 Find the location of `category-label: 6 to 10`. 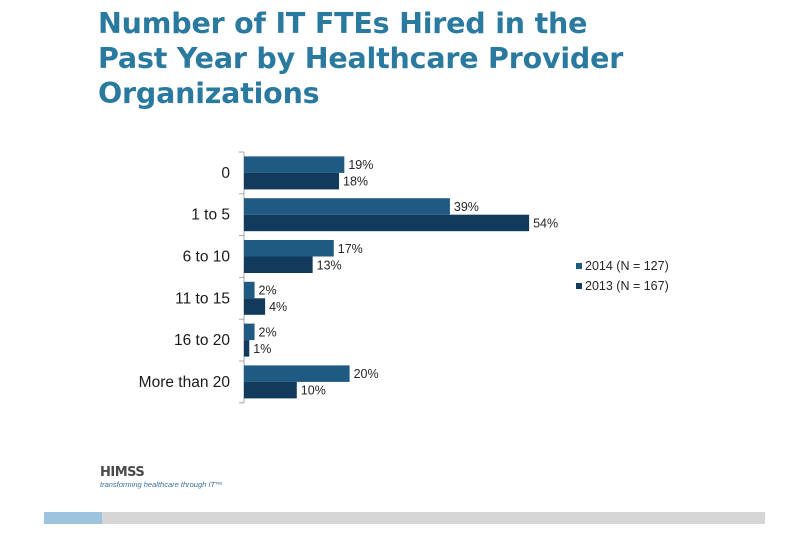

category-label: 6 to 10 is located at coordinates (207, 257).